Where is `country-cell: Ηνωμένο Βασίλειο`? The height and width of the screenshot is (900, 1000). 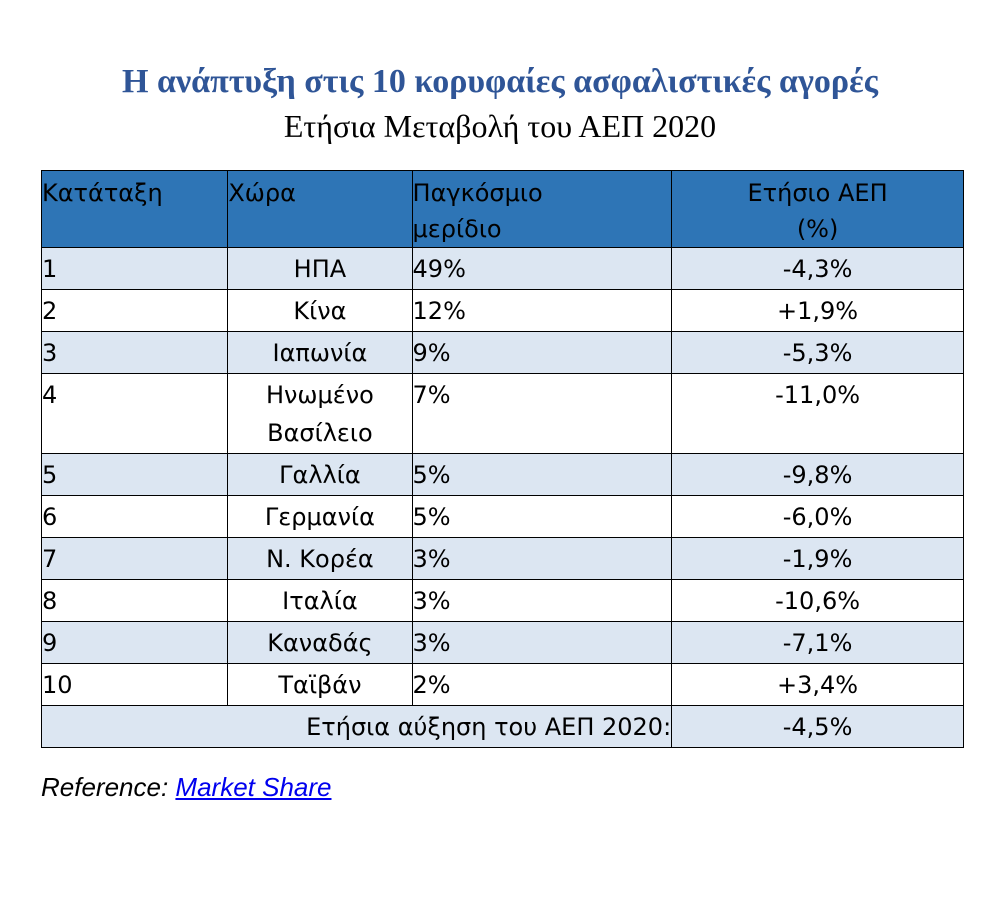
country-cell: Ηνωμένο Βασίλειο is located at coordinates (320, 413).